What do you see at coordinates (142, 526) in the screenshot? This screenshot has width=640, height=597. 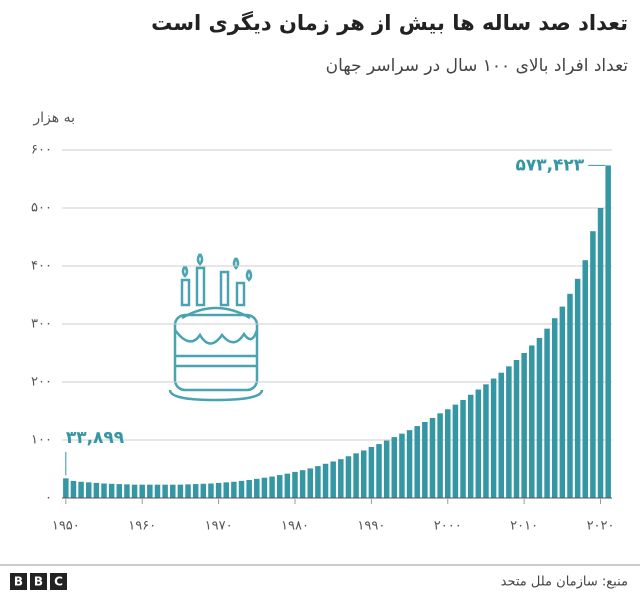 I see `x-tick-label: ۱۹۶۰` at bounding box center [142, 526].